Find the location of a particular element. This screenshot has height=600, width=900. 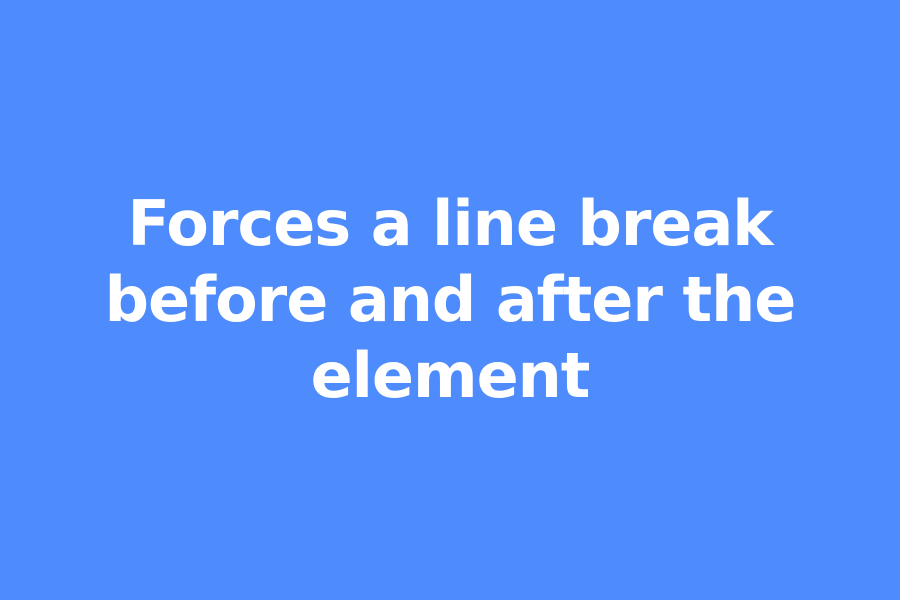

headline-line-2: before and after the is located at coordinates (450, 299).